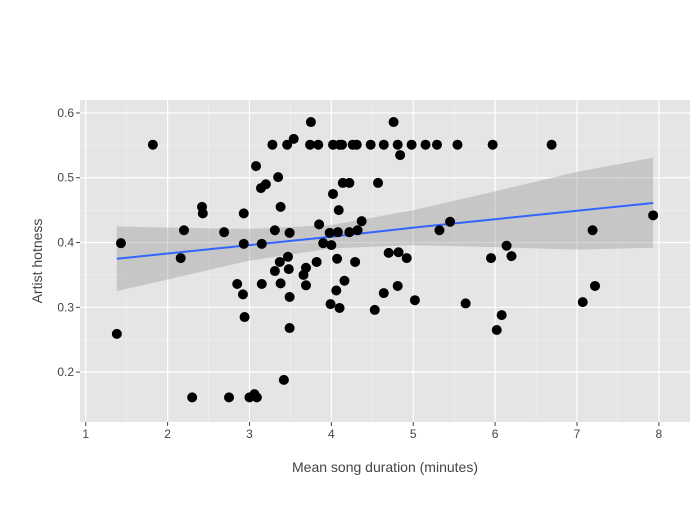  Describe the element at coordinates (65, 372) in the screenshot. I see `y-tick-label: 0.2` at that location.